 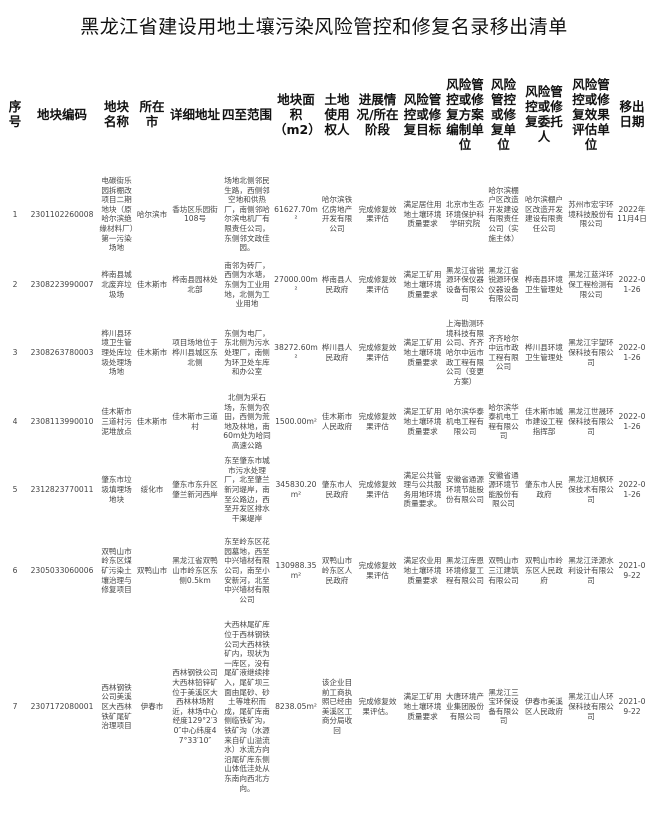 What do you see at coordinates (503, 284) in the screenshot?
I see `table-cell: 黑龙江省锐源环保仪器设备有限公司` at bounding box center [503, 284].